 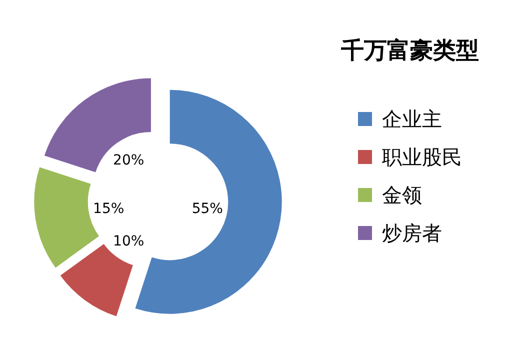 I want to click on chart-title: 千万富豪类型, so click(x=409, y=50).